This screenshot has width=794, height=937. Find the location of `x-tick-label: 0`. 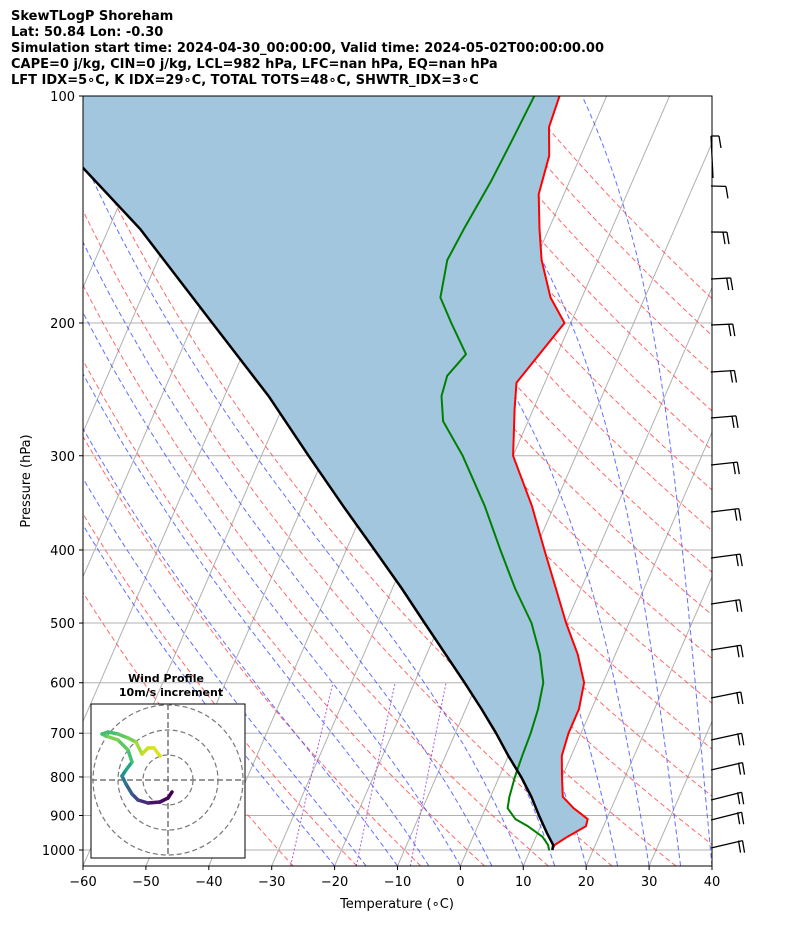

x-tick-label: 0 is located at coordinates (460, 882).